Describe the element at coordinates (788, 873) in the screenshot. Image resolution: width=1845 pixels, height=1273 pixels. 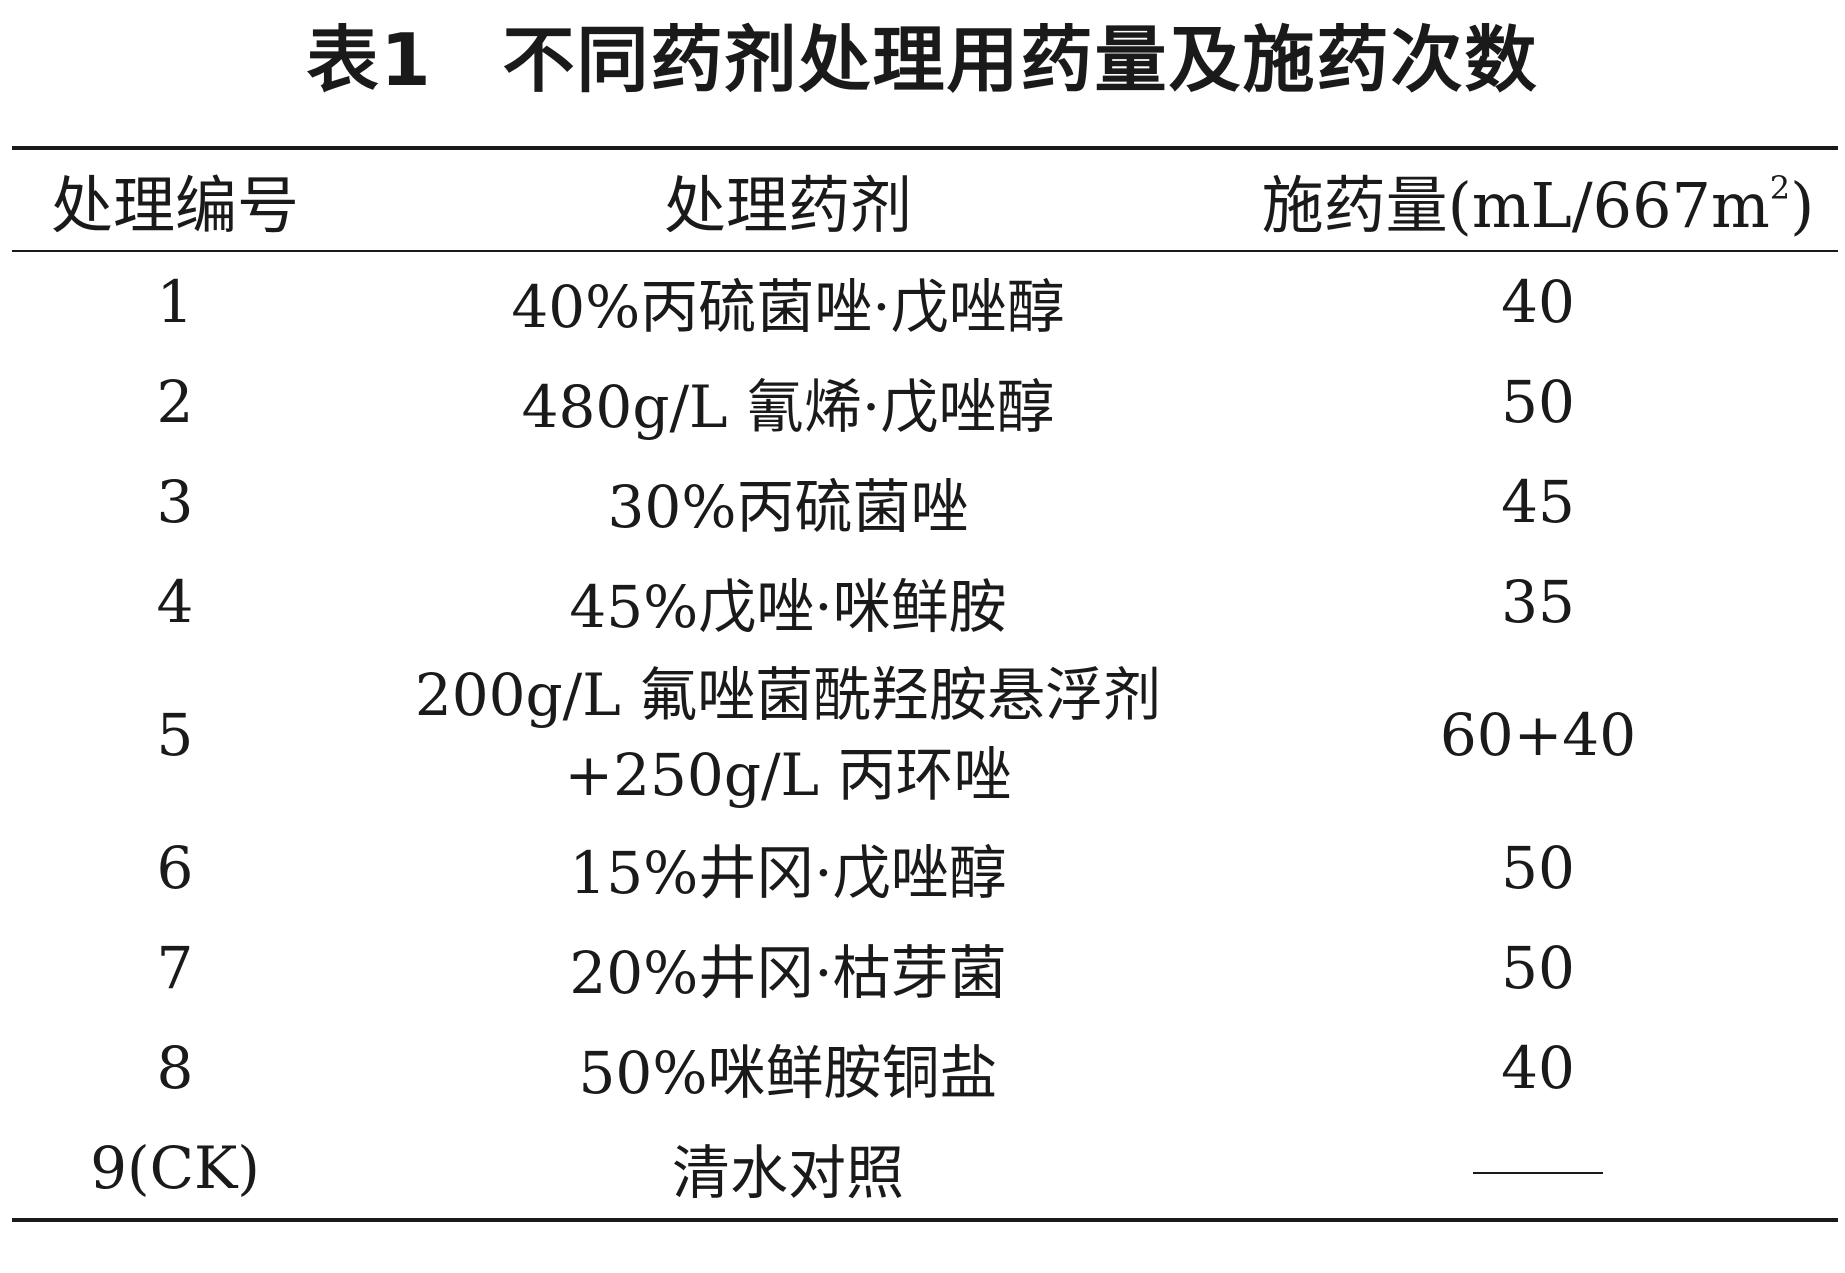
I see `cell-agent: 15%井冈·戊唑醇` at that location.